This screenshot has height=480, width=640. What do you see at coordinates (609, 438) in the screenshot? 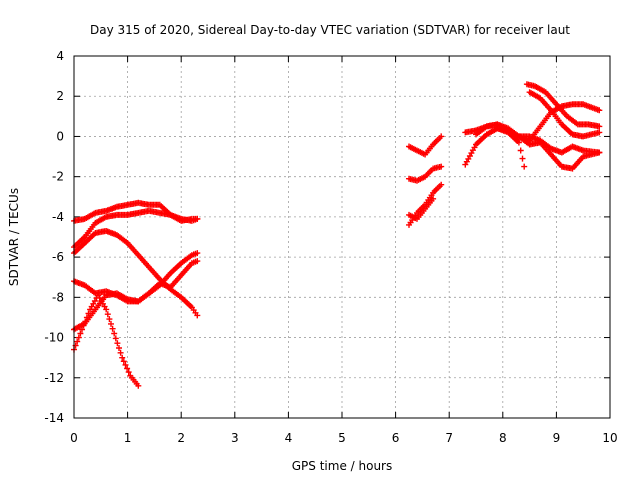
I see `x-tick-label: 10` at bounding box center [609, 438].